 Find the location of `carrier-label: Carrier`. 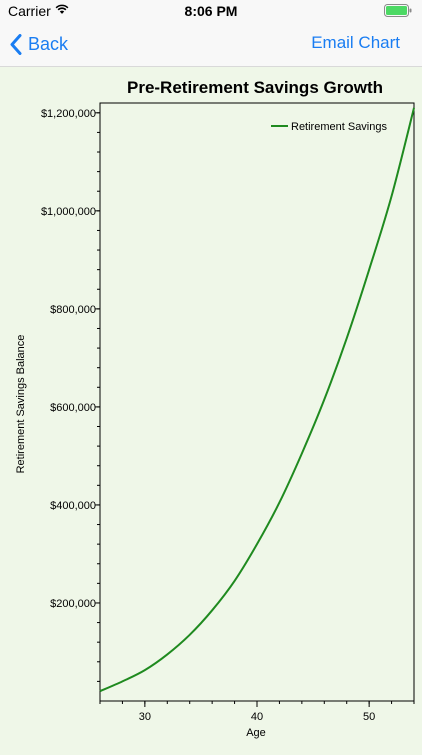

carrier-label: Carrier is located at coordinates (29, 11).